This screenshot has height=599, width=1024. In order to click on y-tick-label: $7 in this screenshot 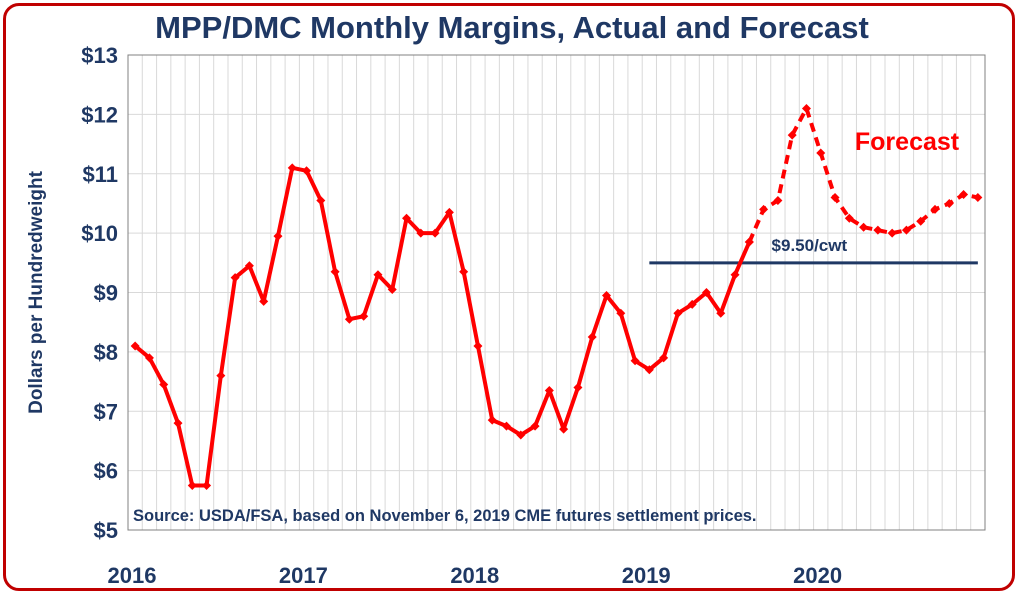, I will do `click(106, 411)`.